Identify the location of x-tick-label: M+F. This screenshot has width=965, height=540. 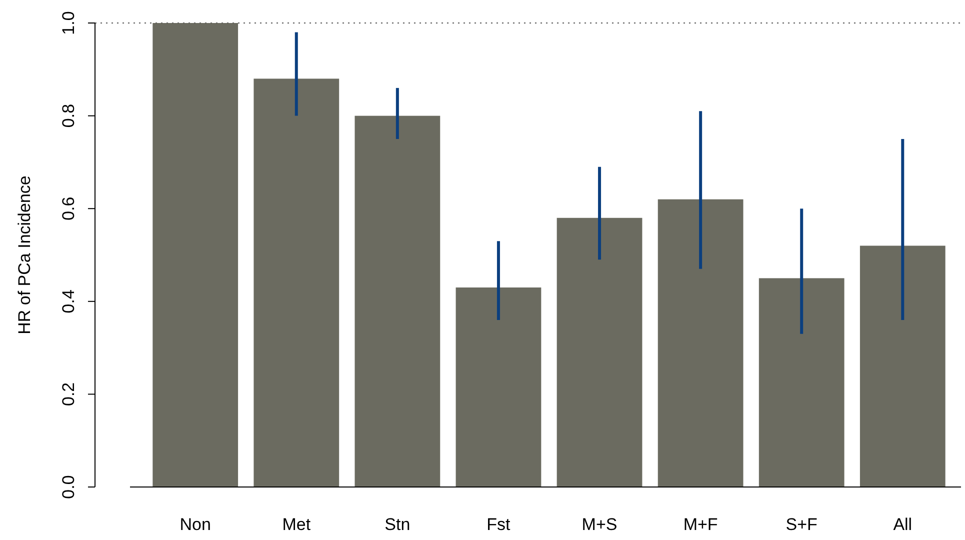
(700, 524).